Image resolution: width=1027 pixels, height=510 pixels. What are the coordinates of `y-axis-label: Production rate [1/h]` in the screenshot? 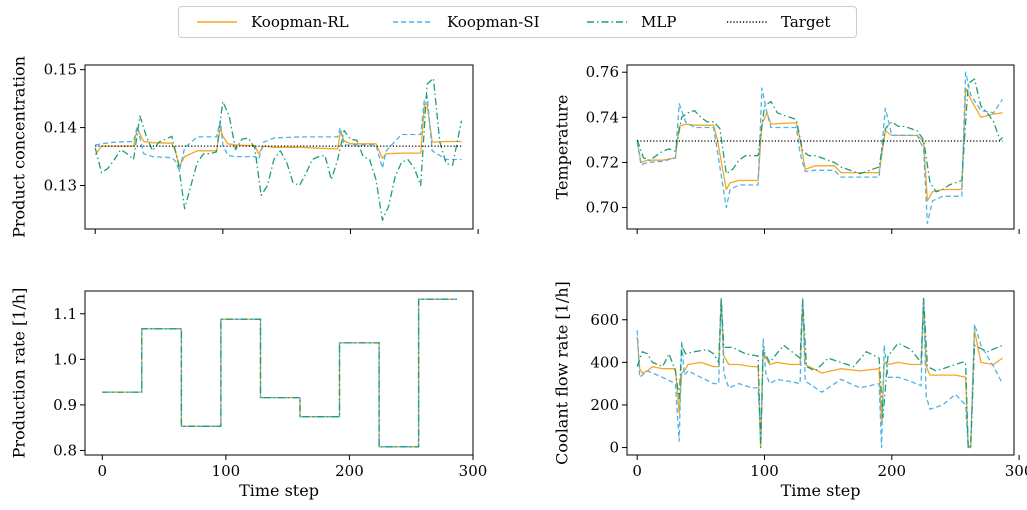 It's located at (19, 373).